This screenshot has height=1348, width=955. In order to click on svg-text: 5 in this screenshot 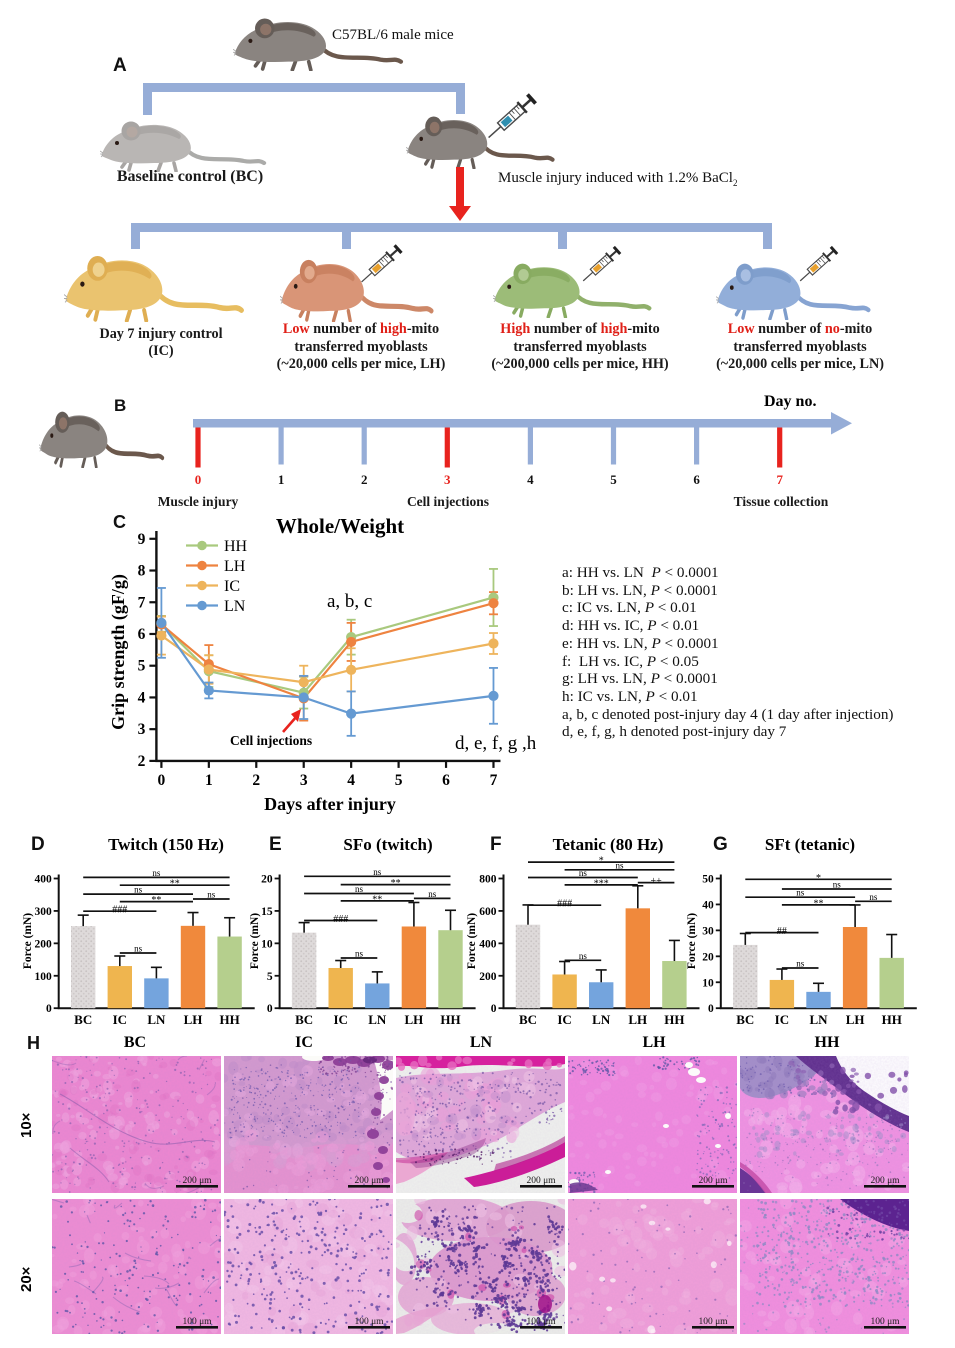, I will do `click(142, 666)`.